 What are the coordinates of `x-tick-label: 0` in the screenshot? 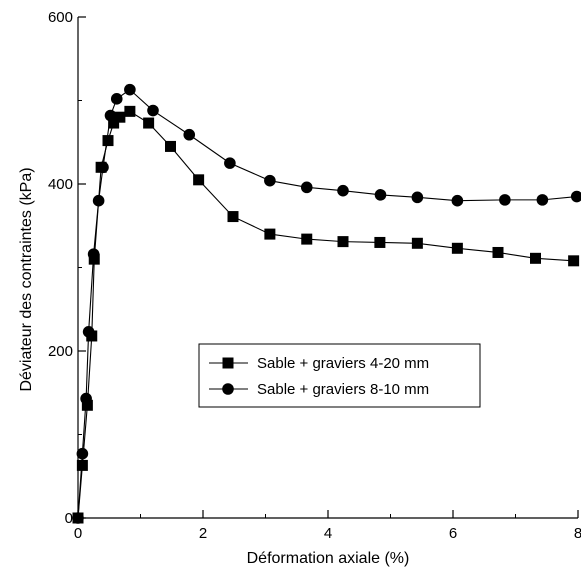 It's located at (78, 533).